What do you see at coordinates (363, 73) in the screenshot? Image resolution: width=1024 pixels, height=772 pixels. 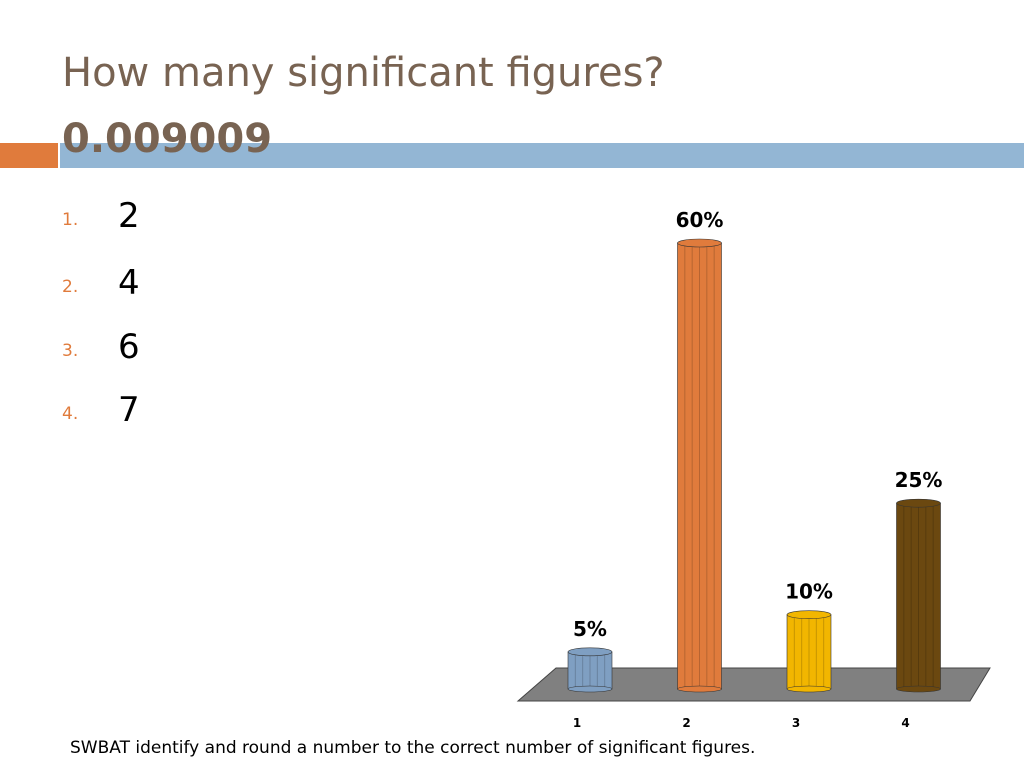 I see `slide-title: How many significant figures?` at bounding box center [363, 73].